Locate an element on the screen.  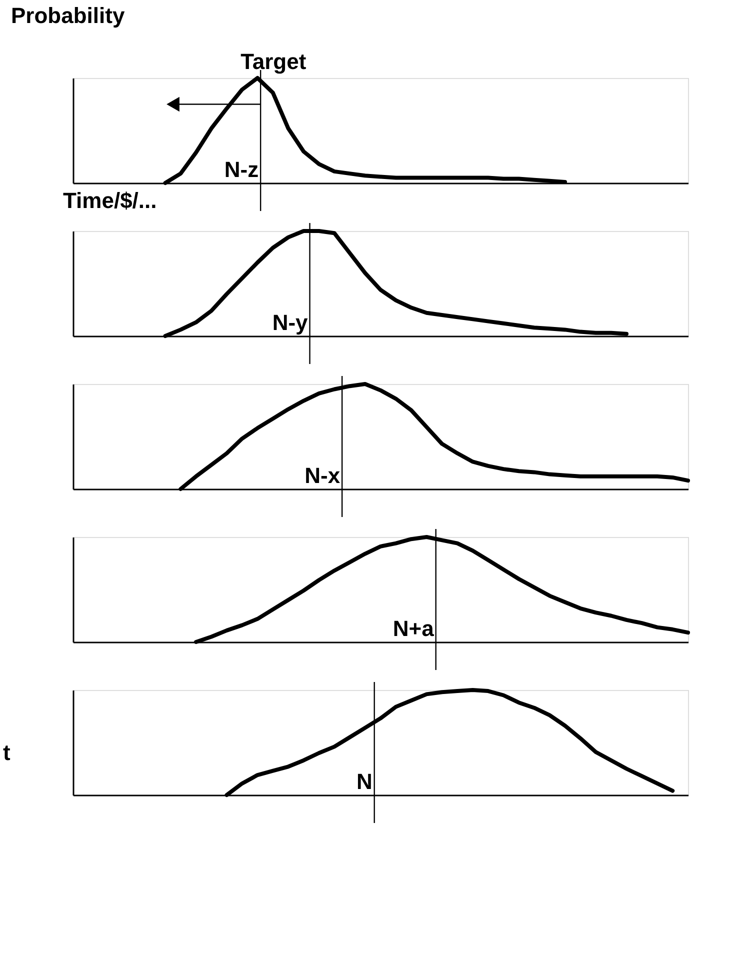
annotation: N-z is located at coordinates (241, 169).